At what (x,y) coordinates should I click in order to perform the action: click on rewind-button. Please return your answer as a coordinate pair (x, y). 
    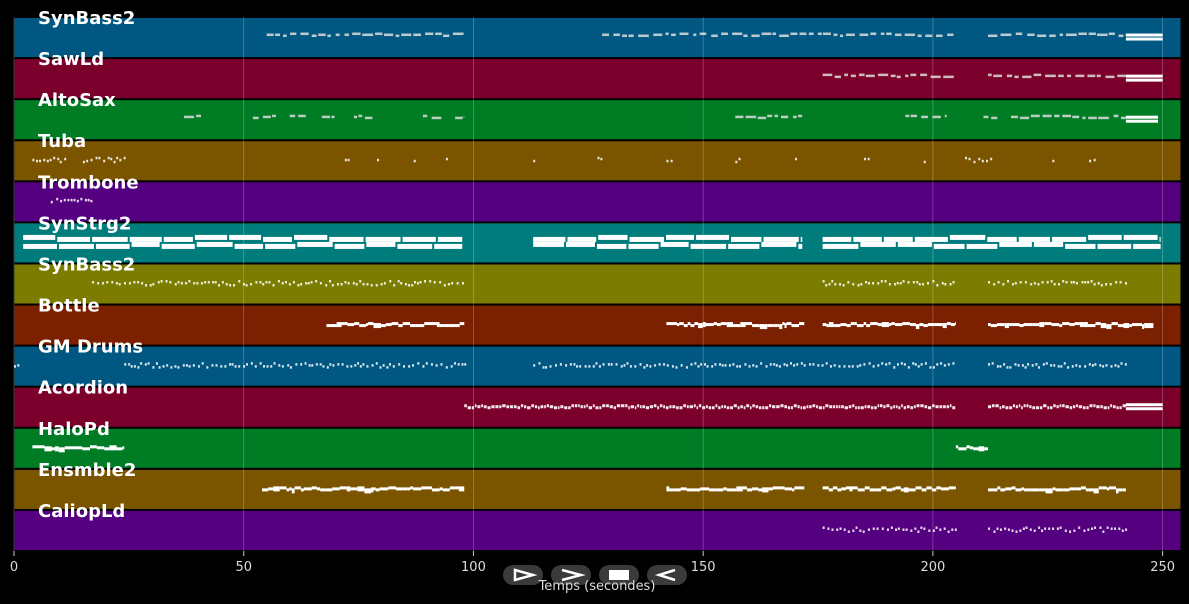
    Looking at the image, I should click on (667, 575).